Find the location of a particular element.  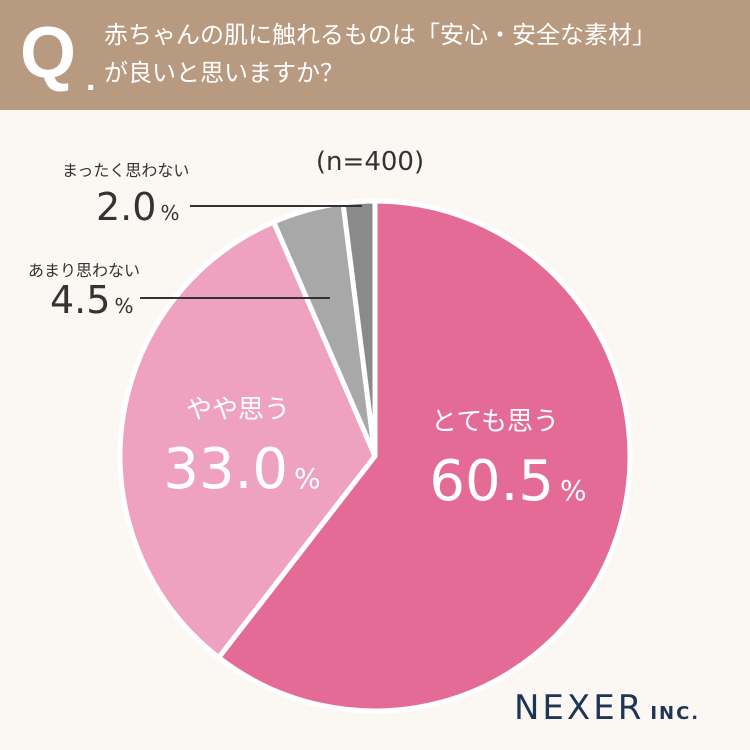

logo-main-text: NEXER is located at coordinates (579, 708).